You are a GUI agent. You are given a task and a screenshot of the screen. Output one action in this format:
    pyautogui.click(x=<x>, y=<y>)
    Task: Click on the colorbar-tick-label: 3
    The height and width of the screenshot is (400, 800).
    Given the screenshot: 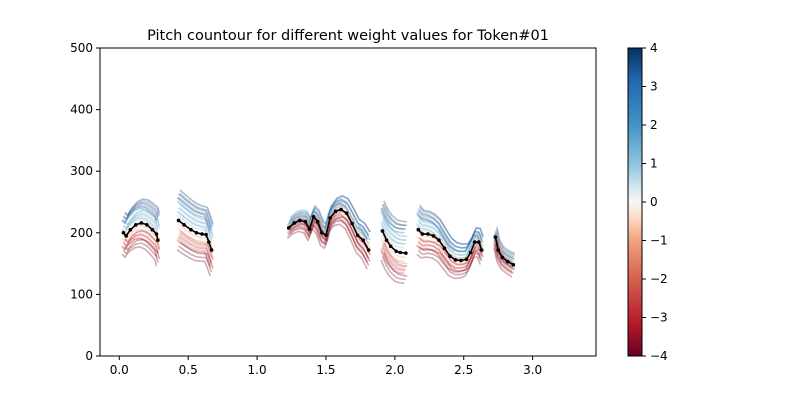 What is the action you would take?
    pyautogui.click(x=654, y=87)
    